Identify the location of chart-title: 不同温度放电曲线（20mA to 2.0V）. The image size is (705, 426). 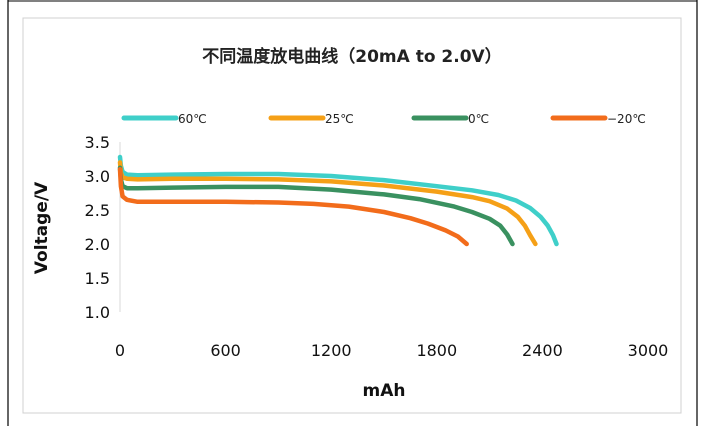
(351, 56).